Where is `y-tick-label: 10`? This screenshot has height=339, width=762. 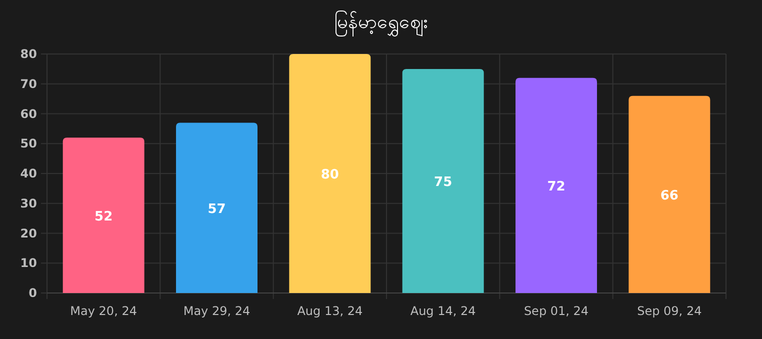 y-tick-label: 10 is located at coordinates (28, 263).